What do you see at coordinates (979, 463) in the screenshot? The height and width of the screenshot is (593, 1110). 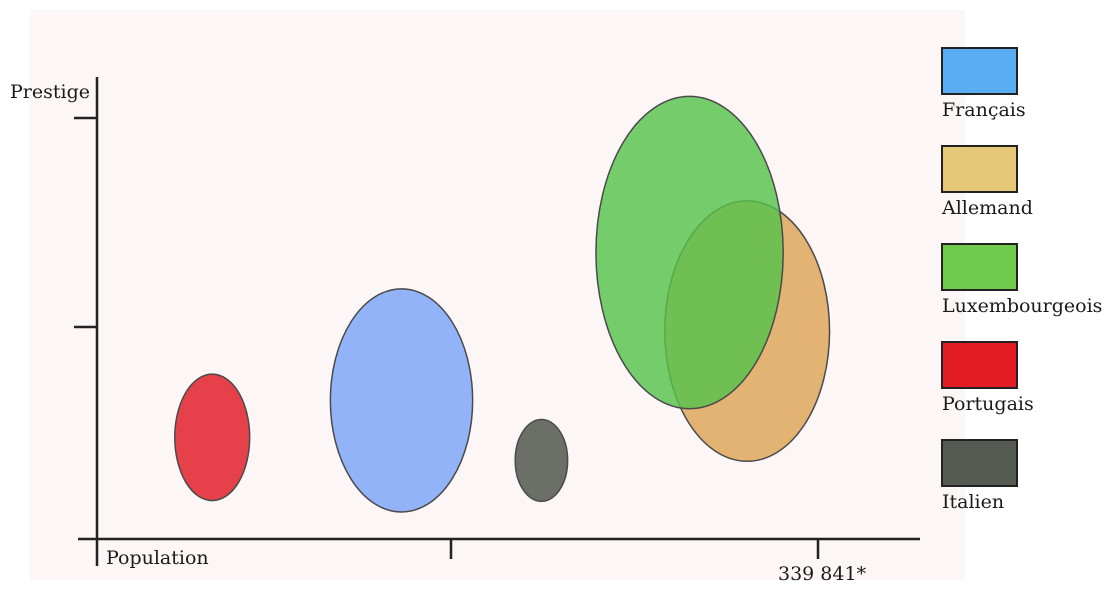 I see `legend-swatch-italien` at bounding box center [979, 463].